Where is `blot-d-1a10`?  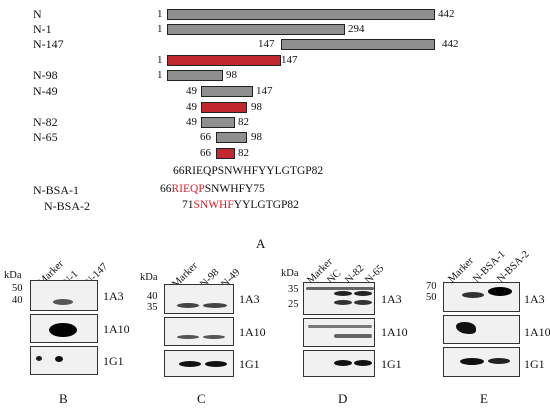 blot-d-1a10 is located at coordinates (339, 332).